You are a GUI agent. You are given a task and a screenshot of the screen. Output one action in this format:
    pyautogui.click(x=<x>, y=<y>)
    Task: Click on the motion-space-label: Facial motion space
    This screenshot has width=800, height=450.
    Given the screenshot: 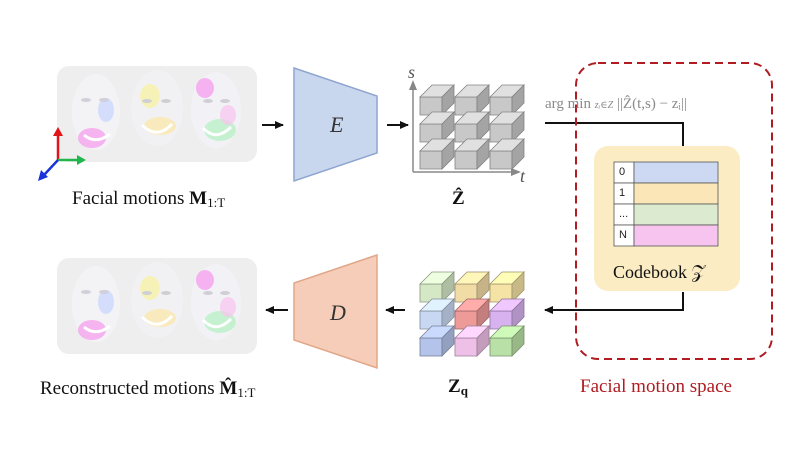 What is the action you would take?
    pyautogui.click(x=656, y=386)
    